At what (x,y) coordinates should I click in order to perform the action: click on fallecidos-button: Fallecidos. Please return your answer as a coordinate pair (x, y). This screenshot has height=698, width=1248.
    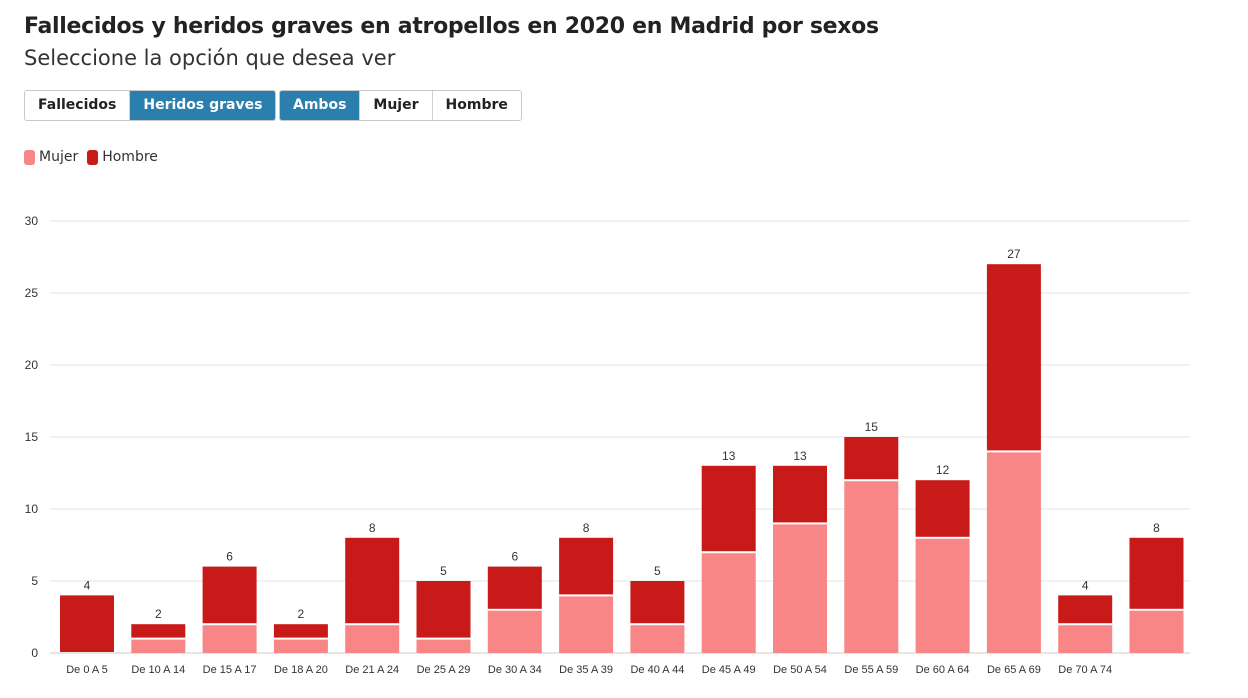
    Looking at the image, I should click on (78, 105).